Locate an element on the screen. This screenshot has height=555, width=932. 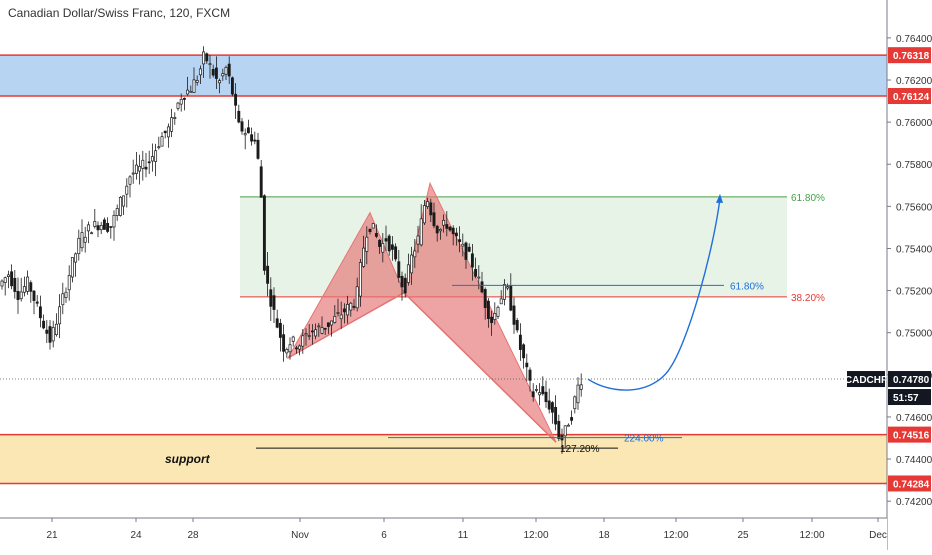
price-label: 0.76318 is located at coordinates (911, 56).